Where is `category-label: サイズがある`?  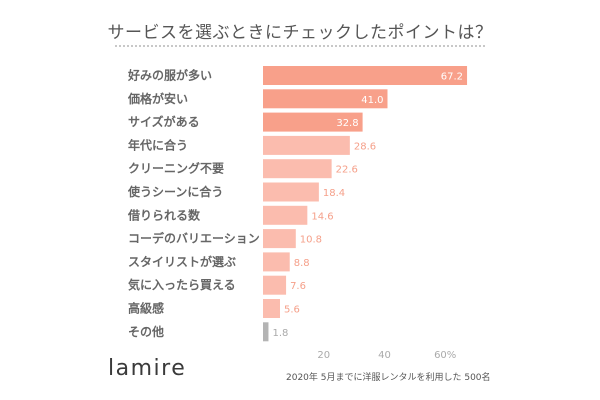 category-label: サイズがある is located at coordinates (164, 121).